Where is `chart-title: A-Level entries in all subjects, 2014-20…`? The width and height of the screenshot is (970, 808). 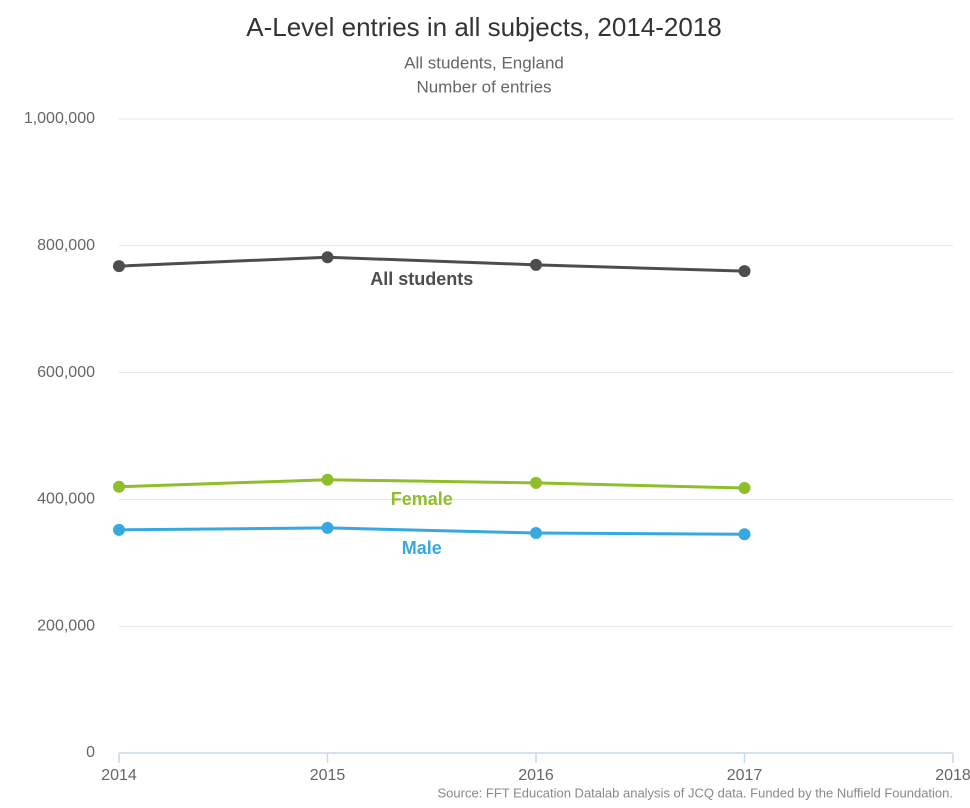 chart-title: A-Level entries in all subjects, 2014-20… is located at coordinates (484, 27).